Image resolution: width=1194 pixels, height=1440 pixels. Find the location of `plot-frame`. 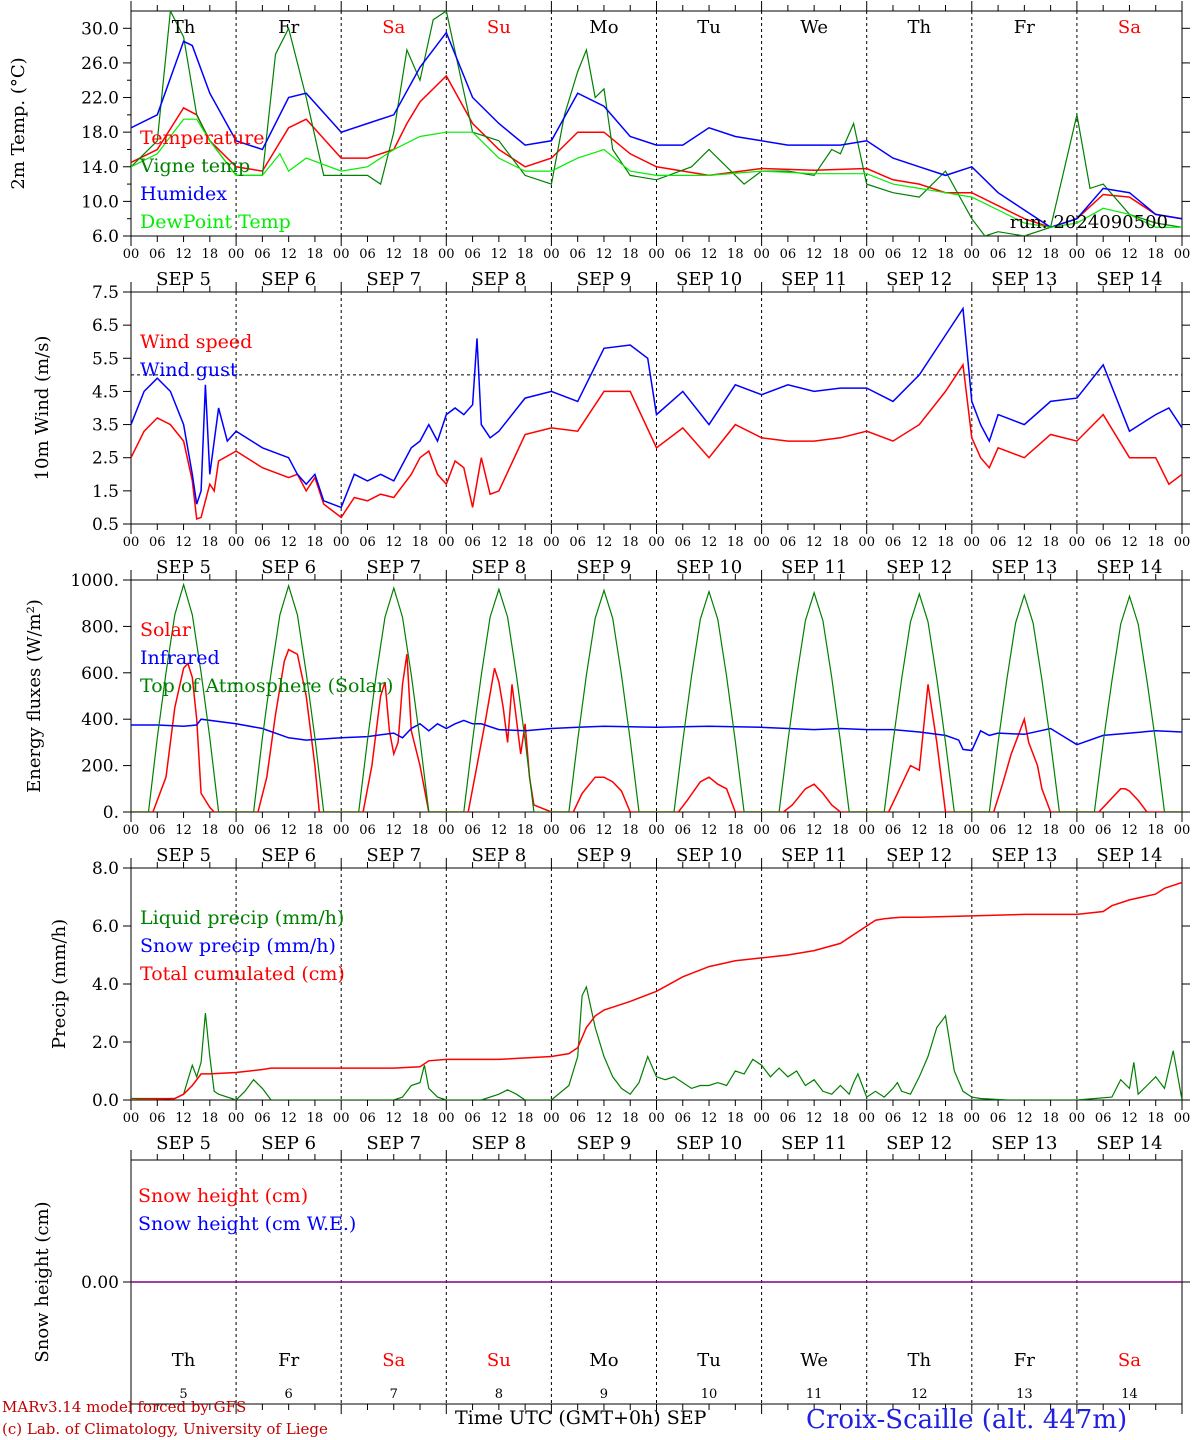

plot-frame is located at coordinates (656, 408).